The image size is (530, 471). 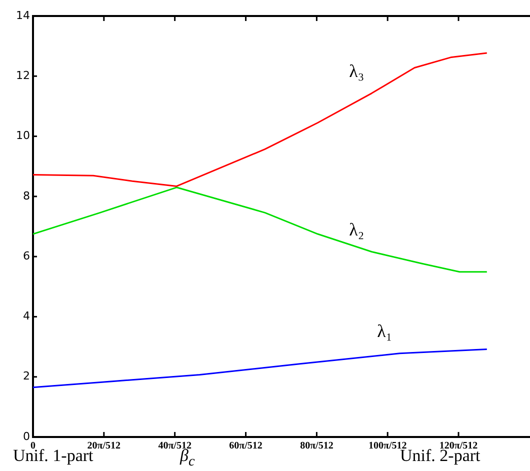 I want to click on y-tick-label: 8, so click(x=26, y=195).